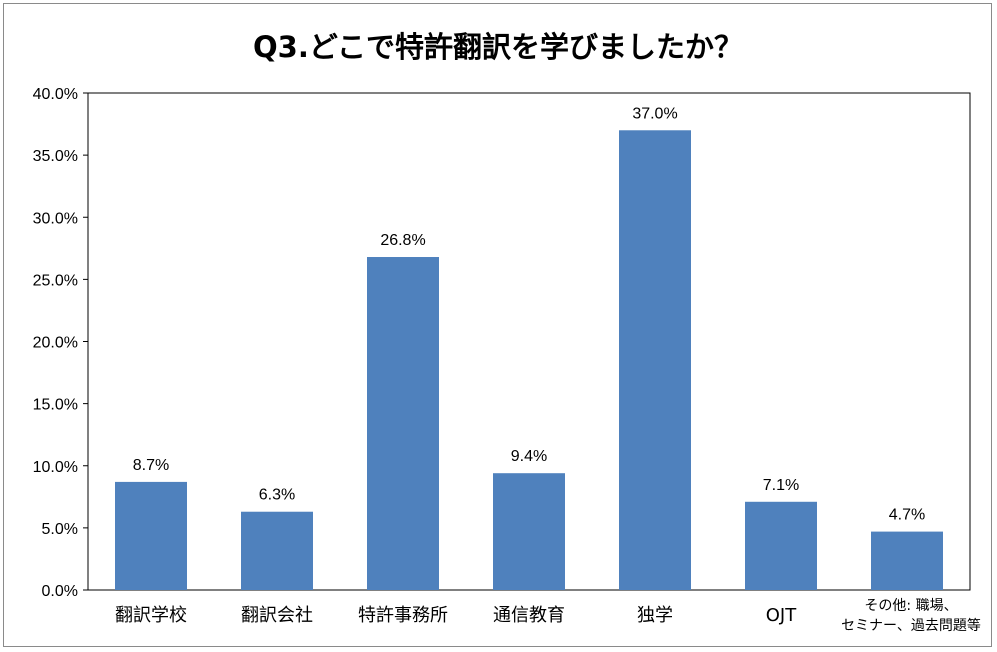  What do you see at coordinates (654, 113) in the screenshot?
I see `data-label: 37.0%` at bounding box center [654, 113].